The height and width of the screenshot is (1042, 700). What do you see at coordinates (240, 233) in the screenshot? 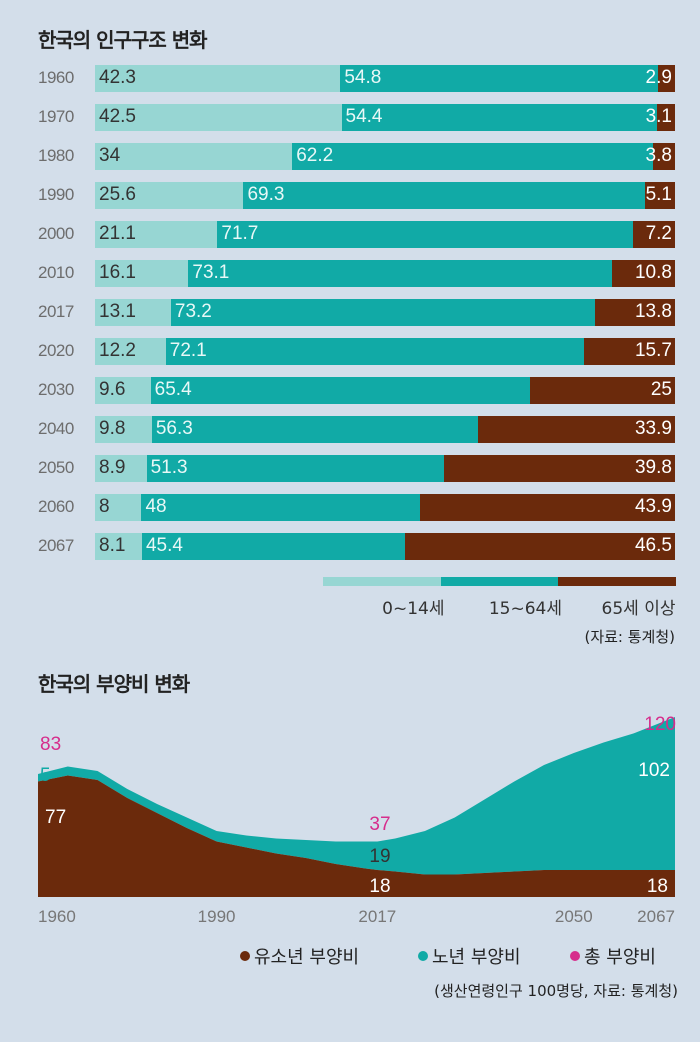
I see `data-label: 71.7` at bounding box center [240, 233].